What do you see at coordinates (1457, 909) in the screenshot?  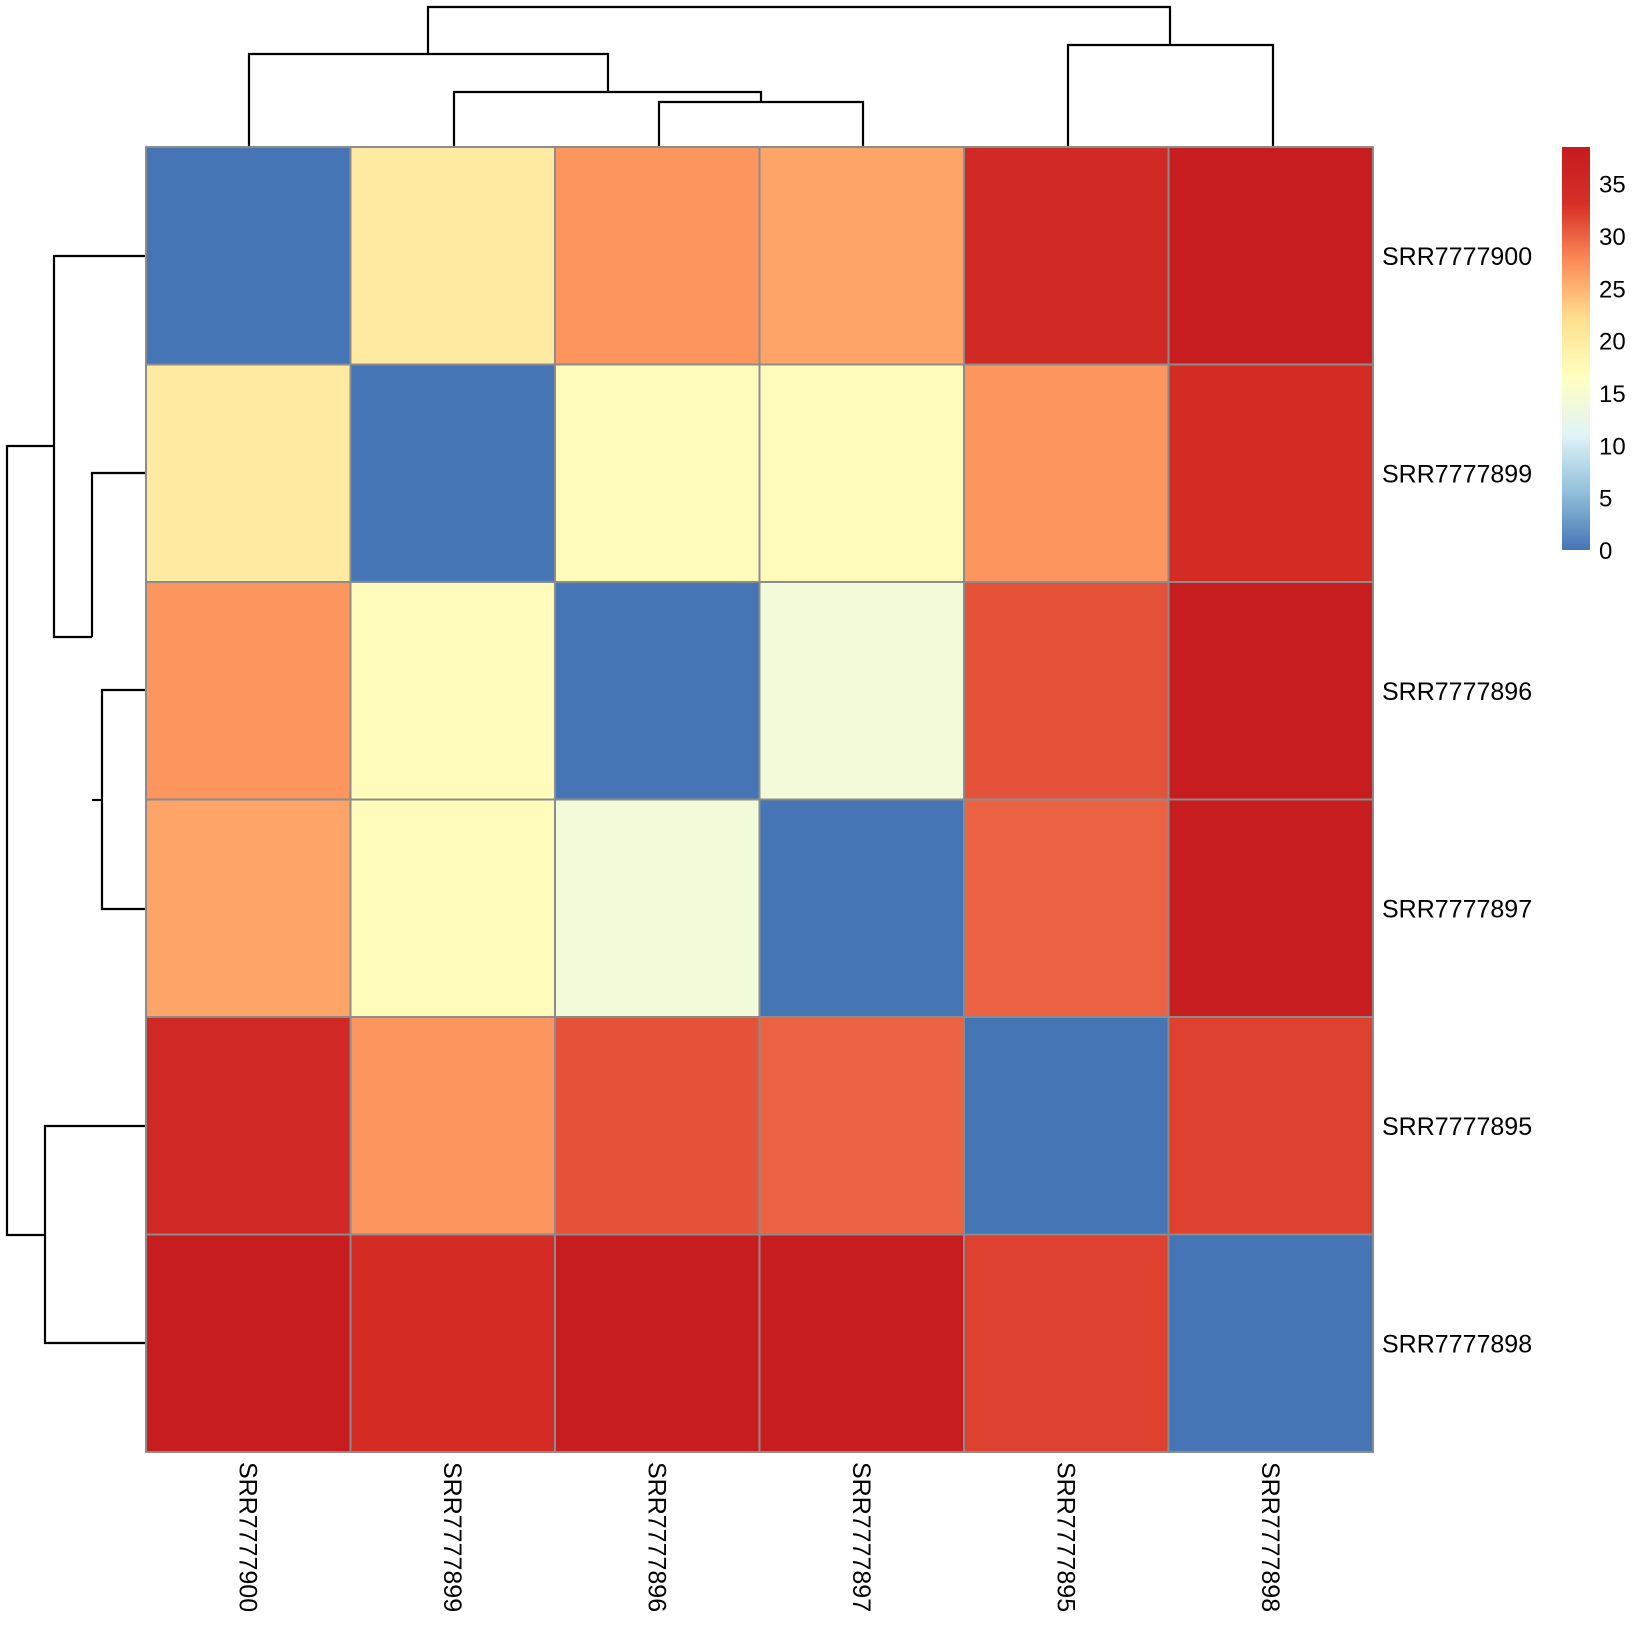 I see `row-label: SRR7777897` at bounding box center [1457, 909].